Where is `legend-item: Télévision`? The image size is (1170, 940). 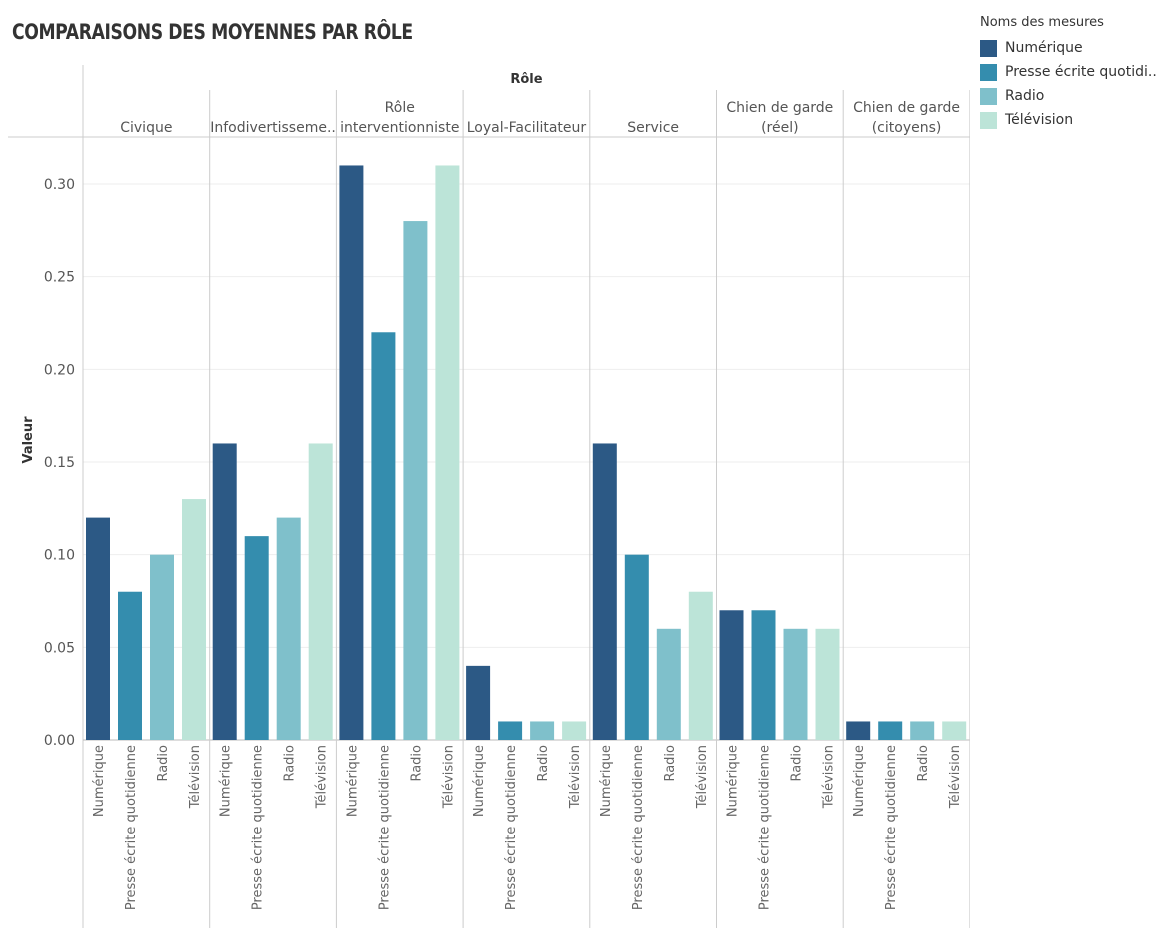
legend-item: Télévision is located at coordinates (1068, 120).